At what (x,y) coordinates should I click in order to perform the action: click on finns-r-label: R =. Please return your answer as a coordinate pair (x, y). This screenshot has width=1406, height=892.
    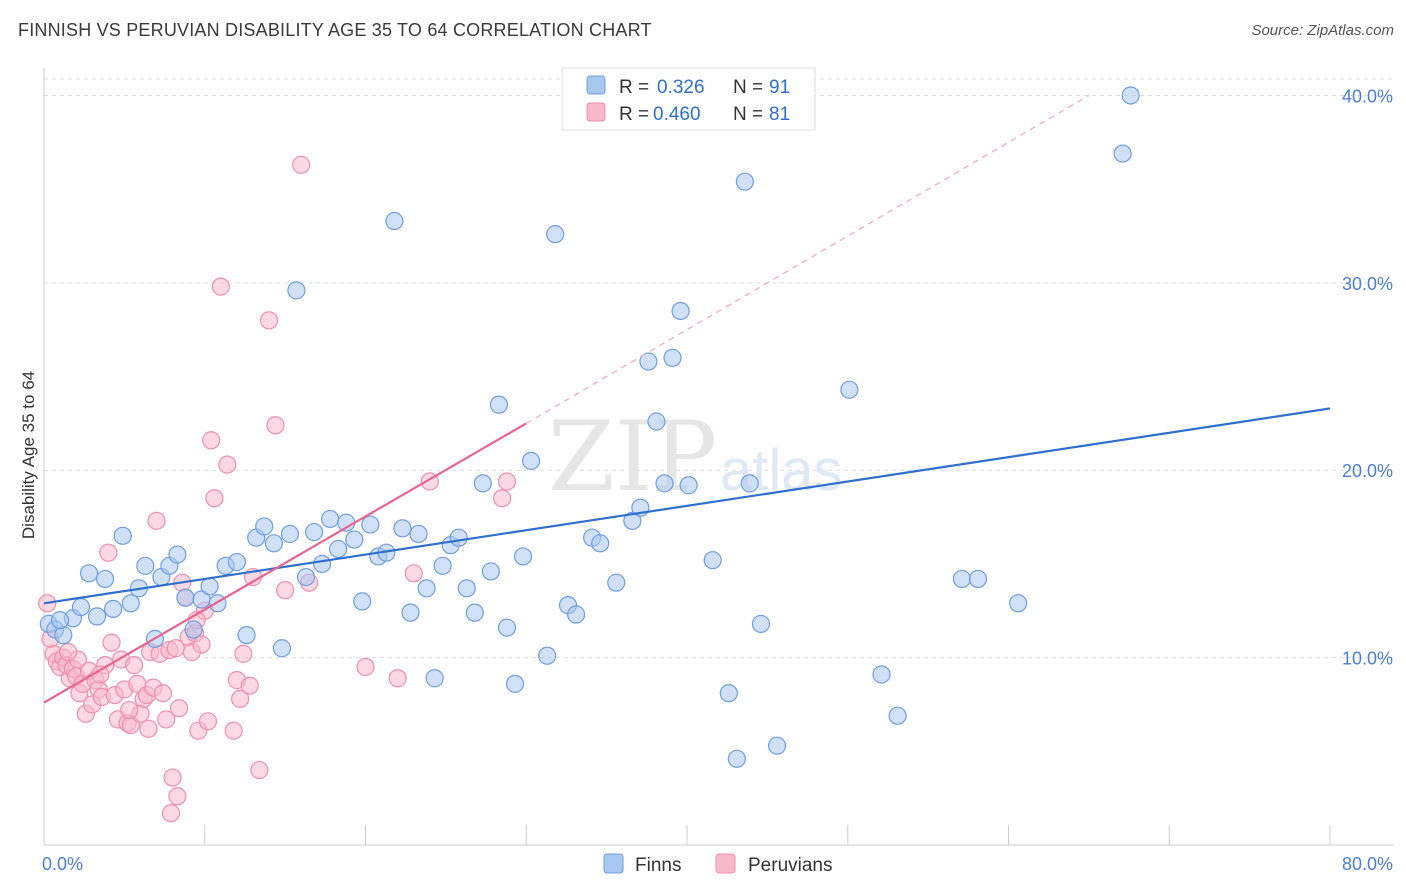
    Looking at the image, I should click on (634, 87).